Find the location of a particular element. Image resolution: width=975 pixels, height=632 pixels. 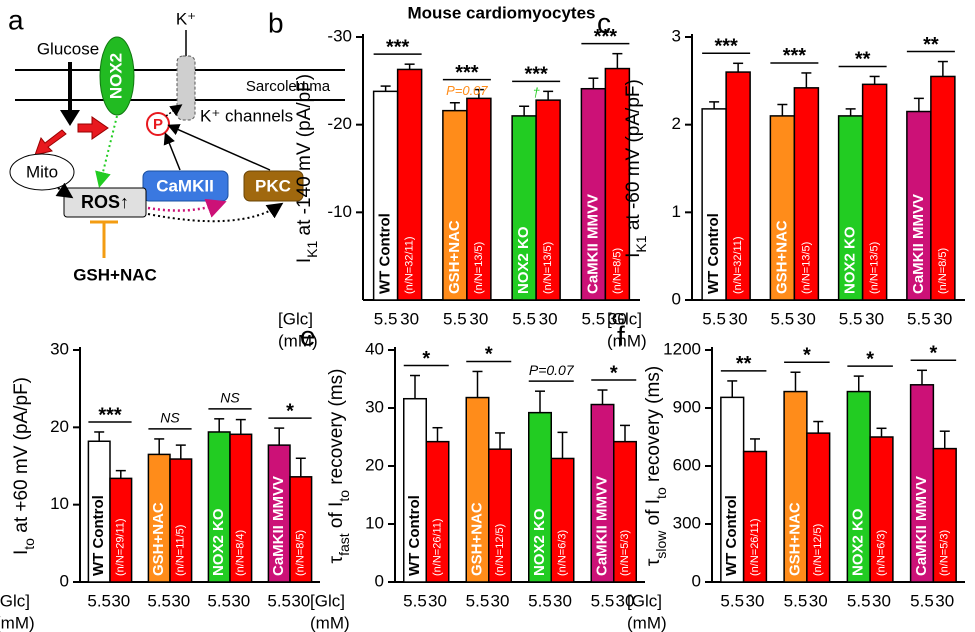

sample-label: (n/N=8/4) is located at coordinates (241, 553).